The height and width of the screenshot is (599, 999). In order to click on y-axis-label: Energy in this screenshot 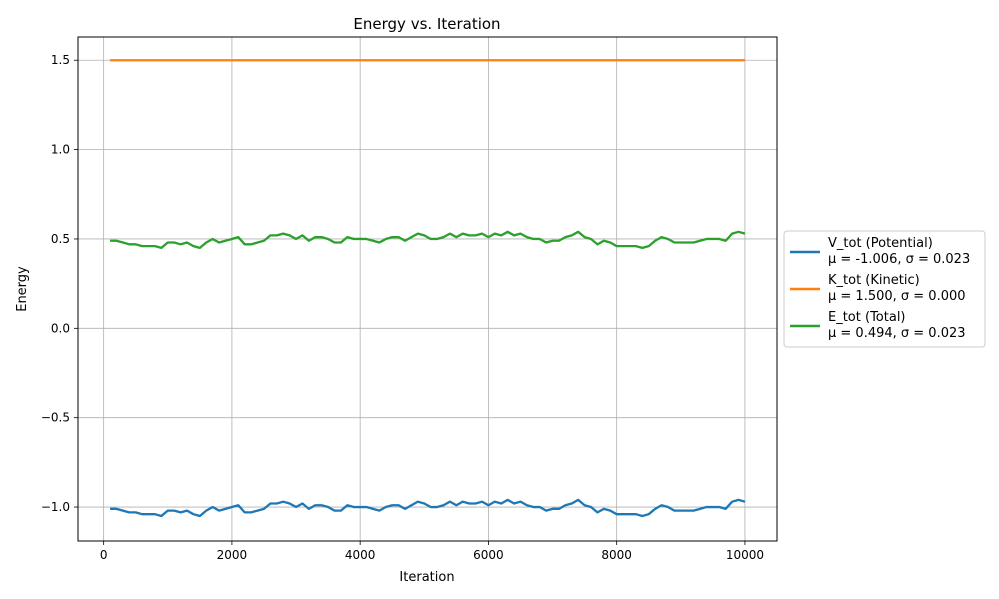, I will do `click(22, 289)`.